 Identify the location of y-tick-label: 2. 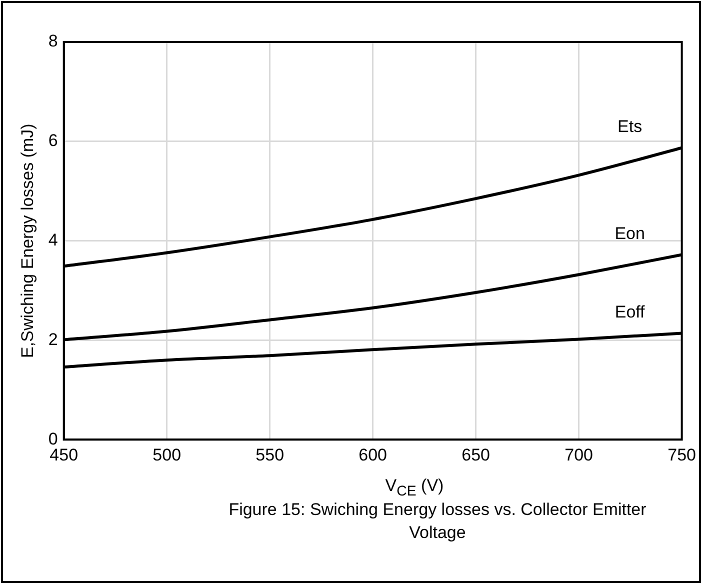
(53, 339).